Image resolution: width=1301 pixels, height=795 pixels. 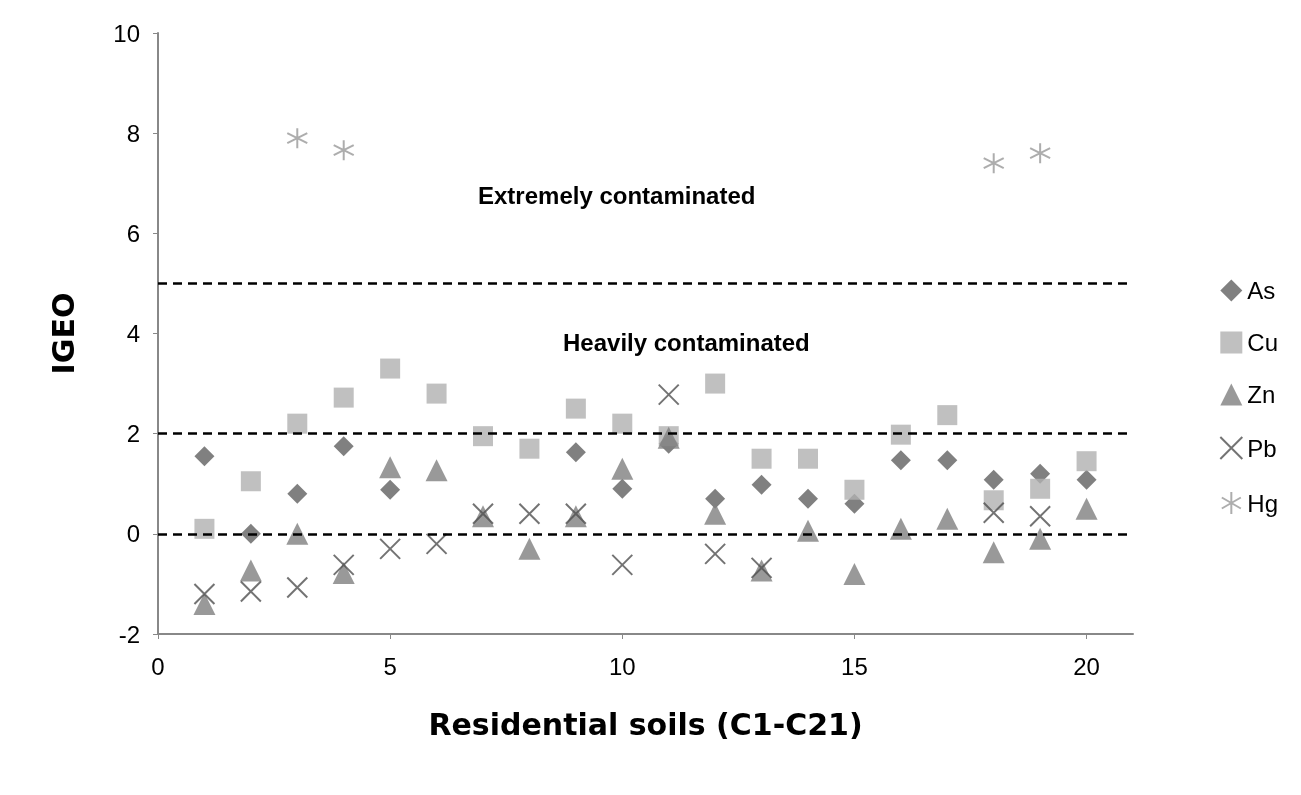 I want to click on y-tick-label: 0, so click(x=133, y=534).